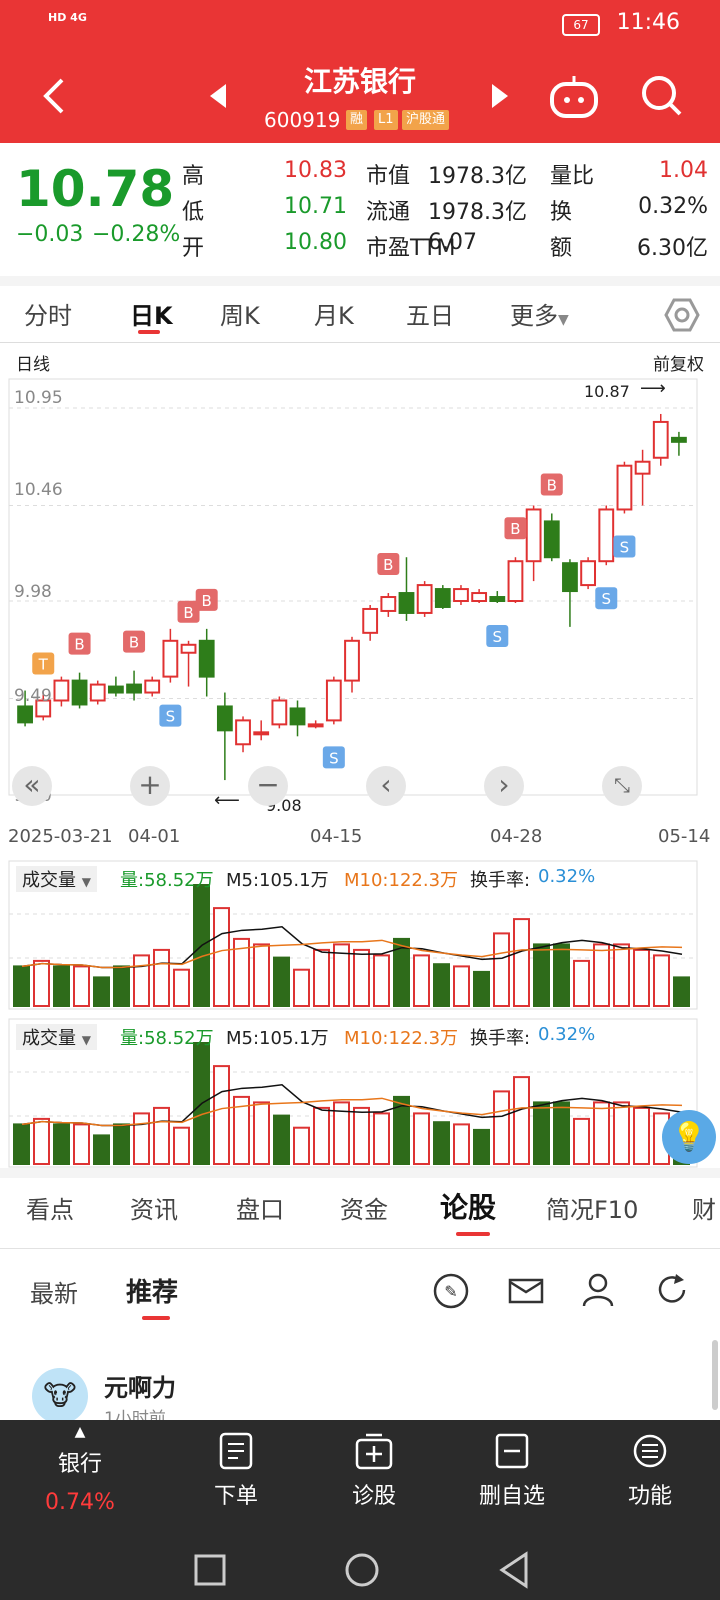  Describe the element at coordinates (55, 96) in the screenshot. I see `back-icon` at that location.